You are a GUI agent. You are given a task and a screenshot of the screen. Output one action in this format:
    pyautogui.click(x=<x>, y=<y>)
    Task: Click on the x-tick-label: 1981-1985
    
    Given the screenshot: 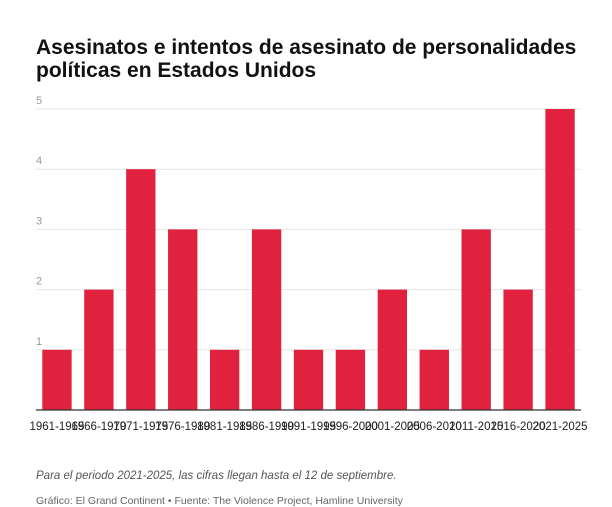 What is the action you would take?
    pyautogui.click(x=224, y=427)
    